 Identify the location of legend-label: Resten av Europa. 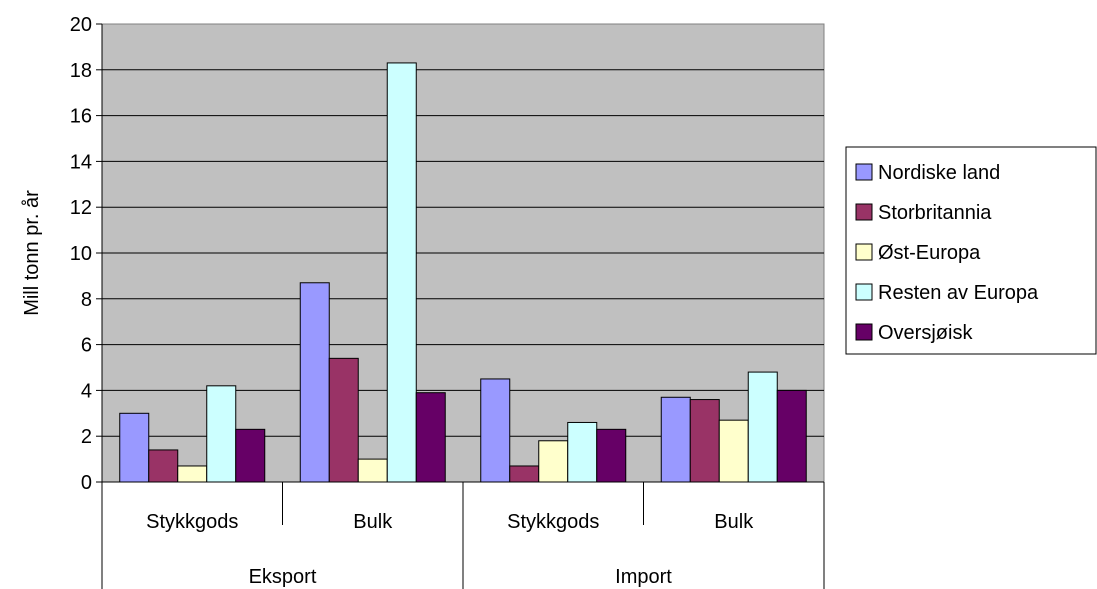
(958, 293).